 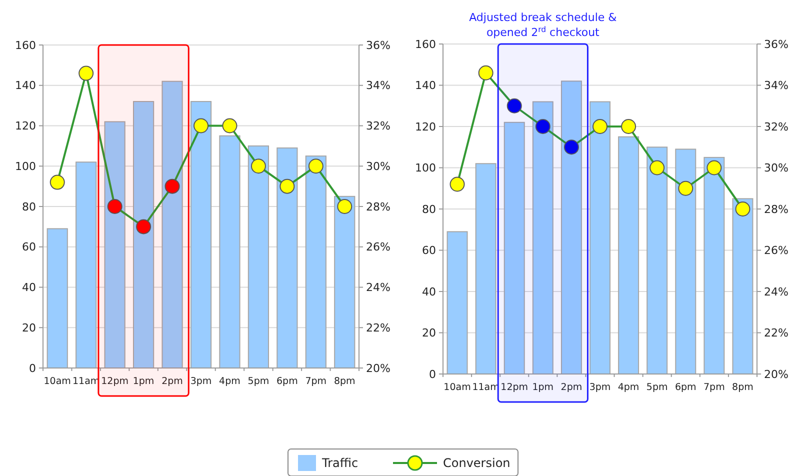 I want to click on y2-tick-label: 34%, so click(x=776, y=85).